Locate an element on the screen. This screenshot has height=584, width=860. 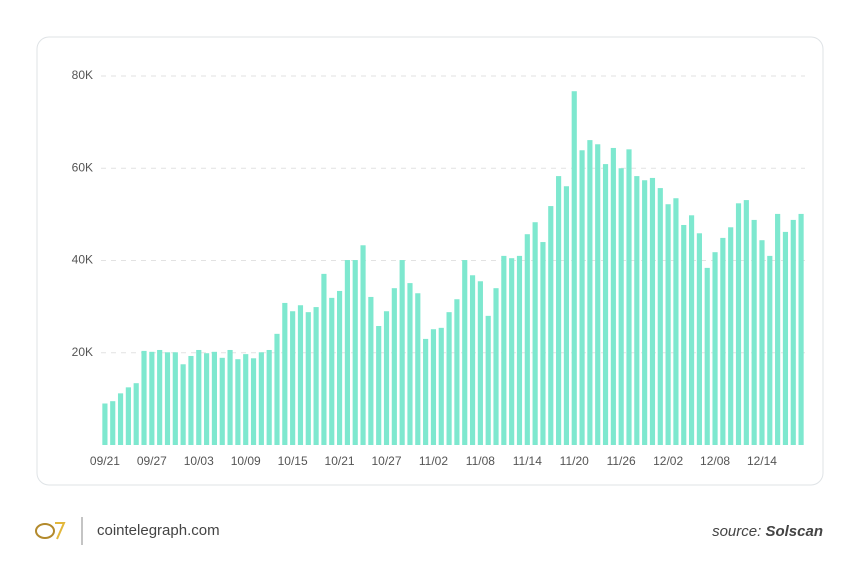
source: source: Solscan is located at coordinates (767, 531).